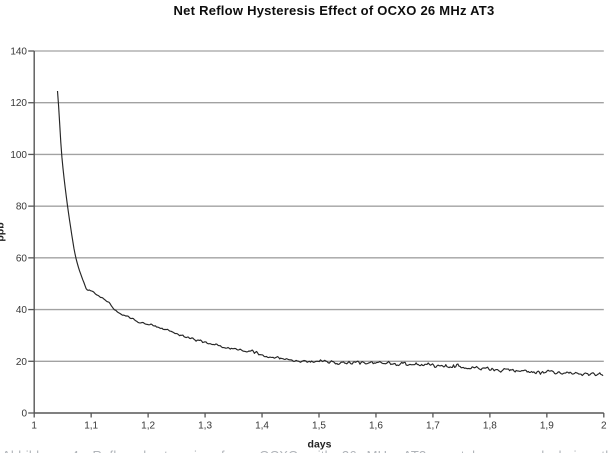  Describe the element at coordinates (490, 426) in the screenshot. I see `svg-text: 1,8` at that location.